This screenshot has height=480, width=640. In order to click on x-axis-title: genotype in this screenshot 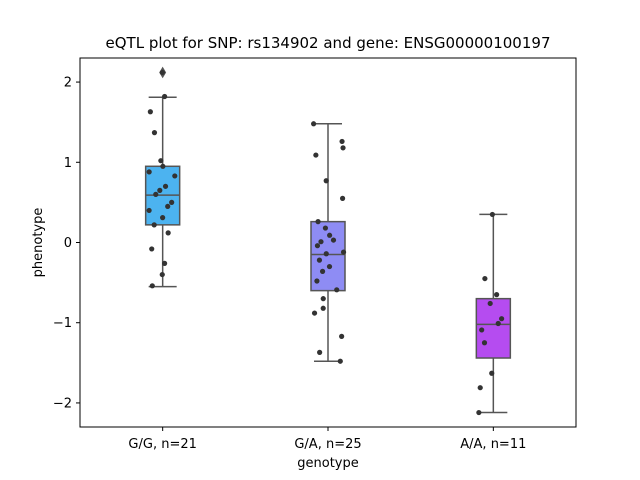, I will do `click(327, 463)`.